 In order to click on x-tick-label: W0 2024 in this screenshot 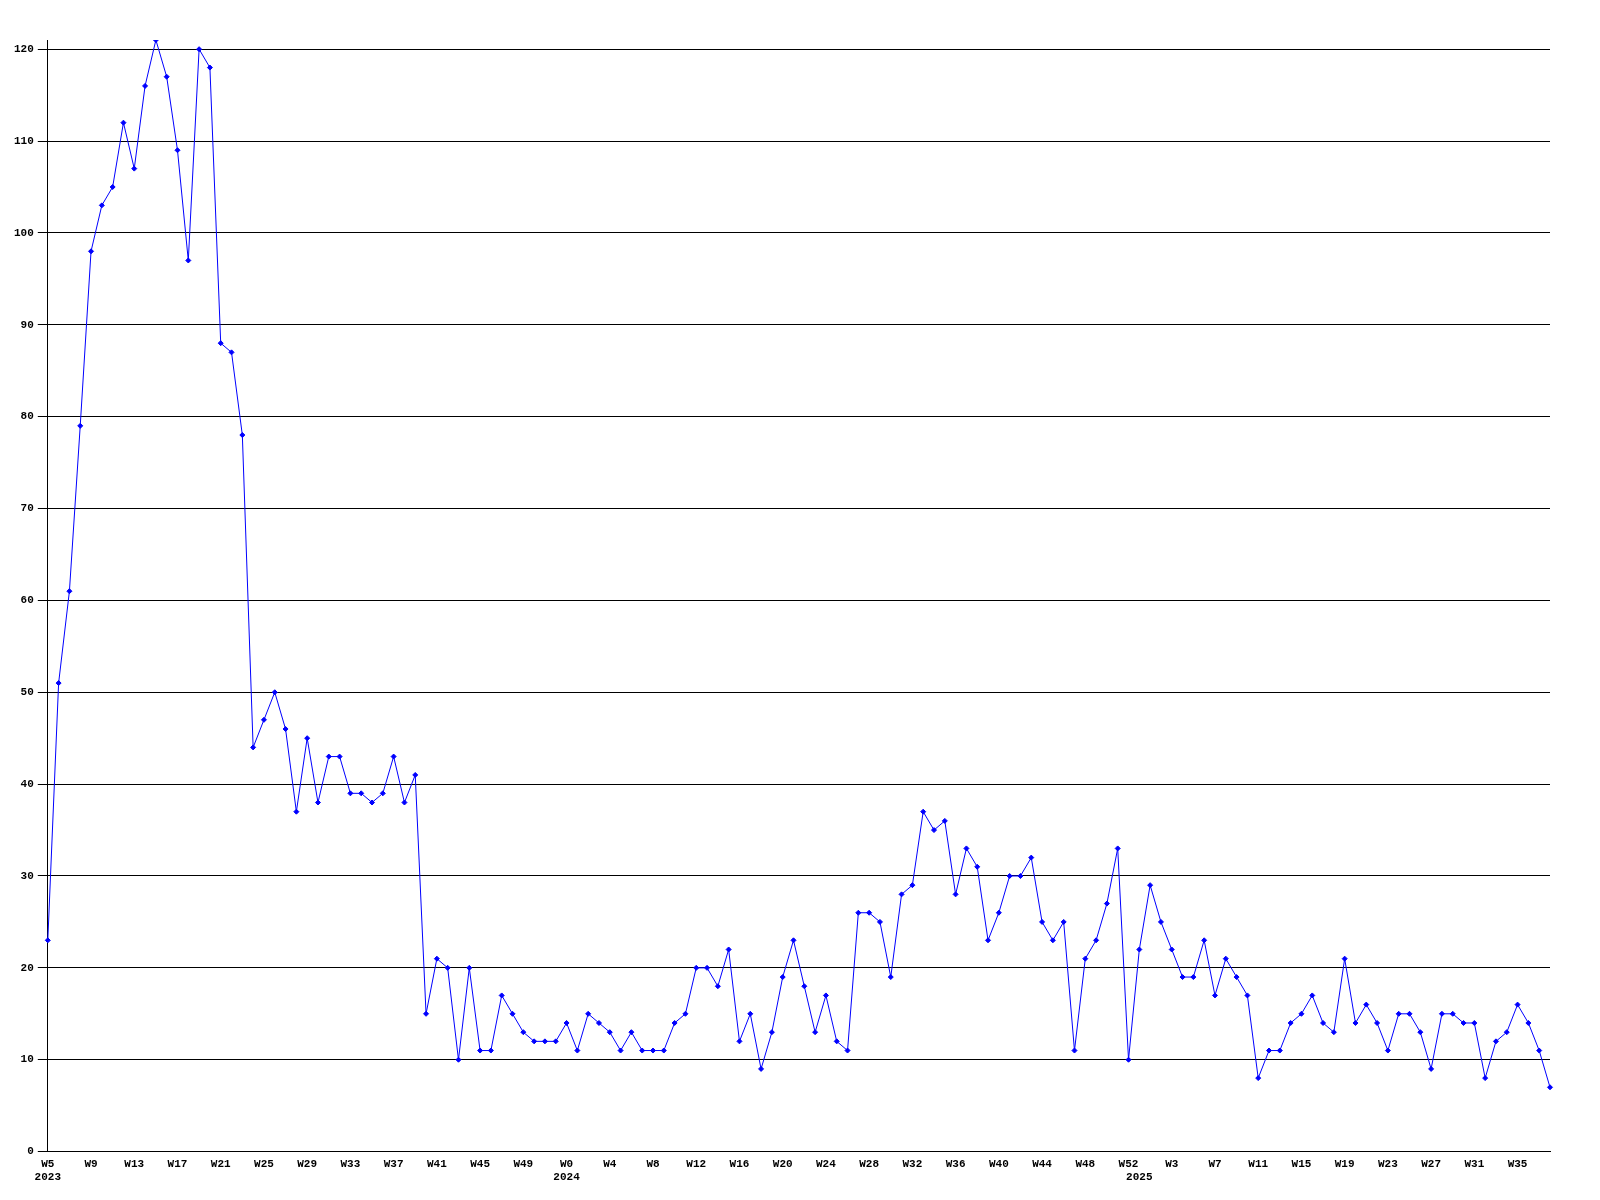, I will do `click(567, 1170)`.